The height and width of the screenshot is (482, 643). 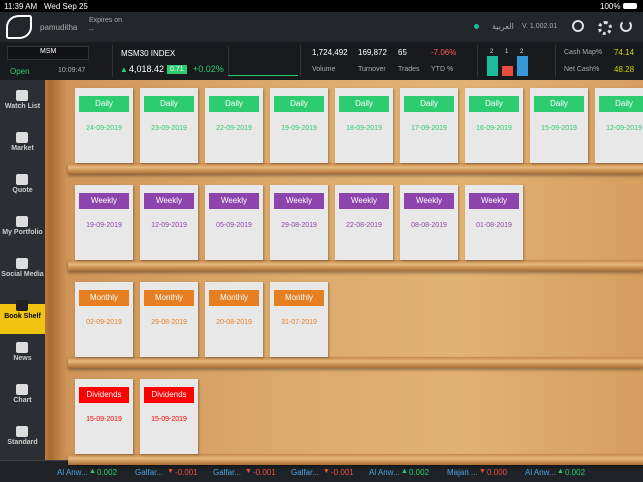 I want to click on battery: 100%, so click(x=610, y=6).